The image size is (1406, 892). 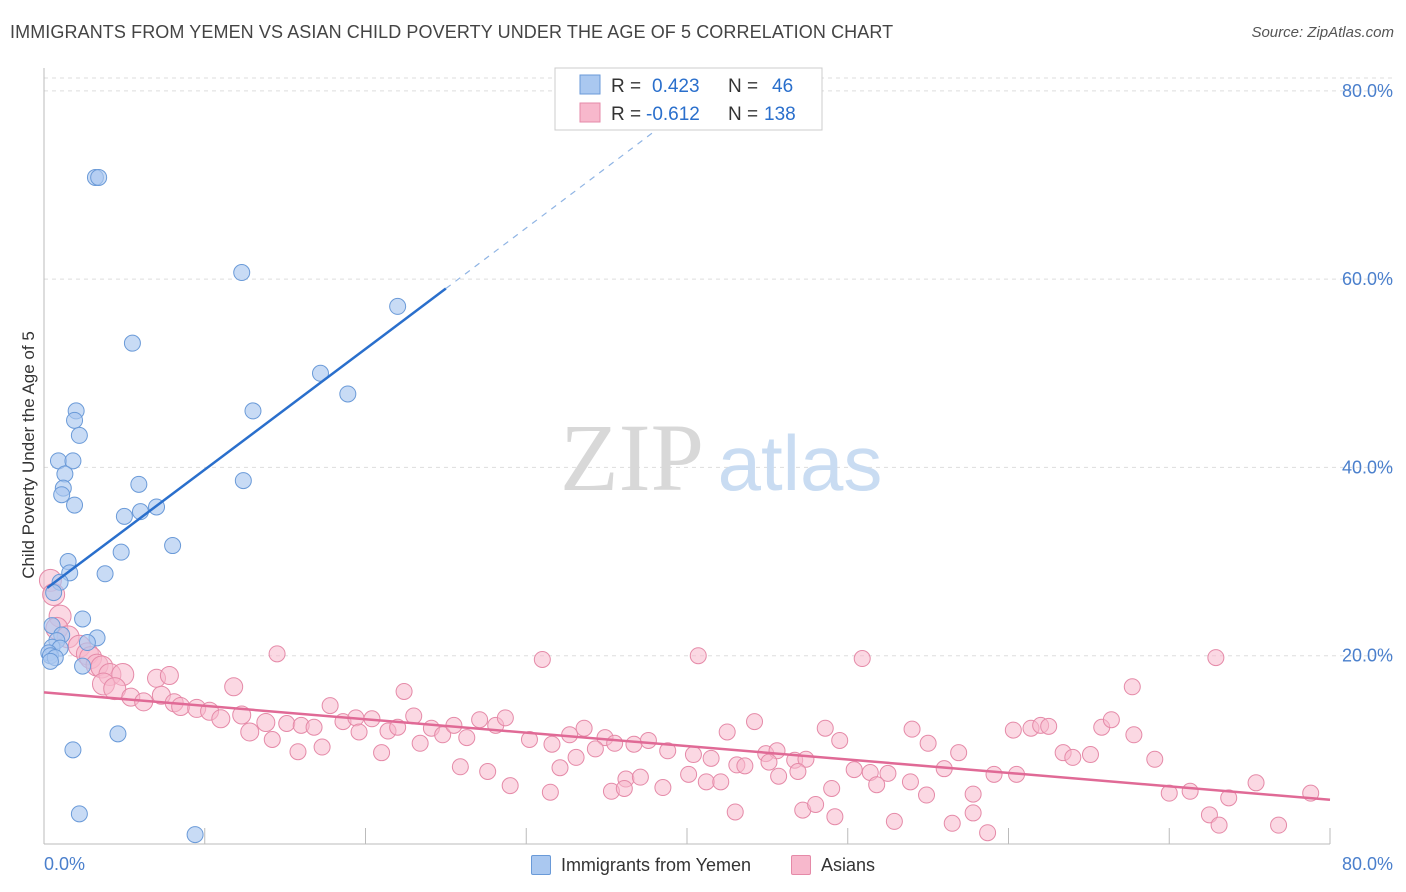 I want to click on legend-n-label: N =, so click(x=743, y=86).